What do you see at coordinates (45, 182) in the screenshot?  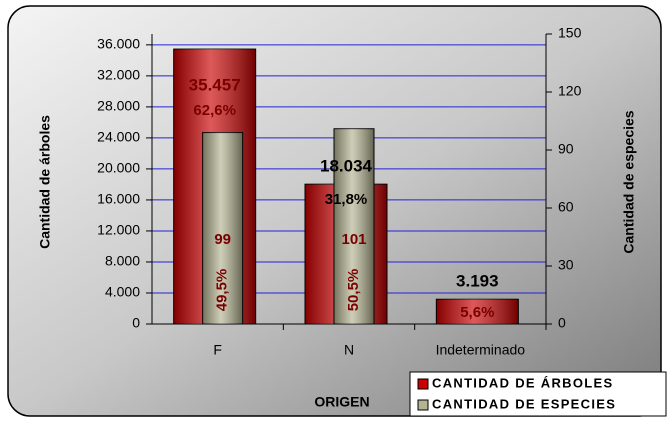 I see `y-axis-title: Cantidad de árboles` at bounding box center [45, 182].